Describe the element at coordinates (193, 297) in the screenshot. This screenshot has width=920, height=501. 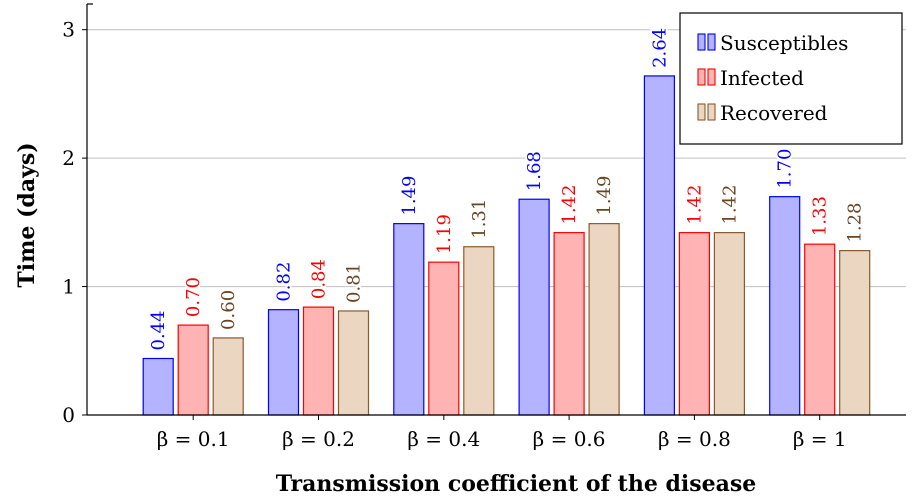
I see `data-label: 0.70` at that location.